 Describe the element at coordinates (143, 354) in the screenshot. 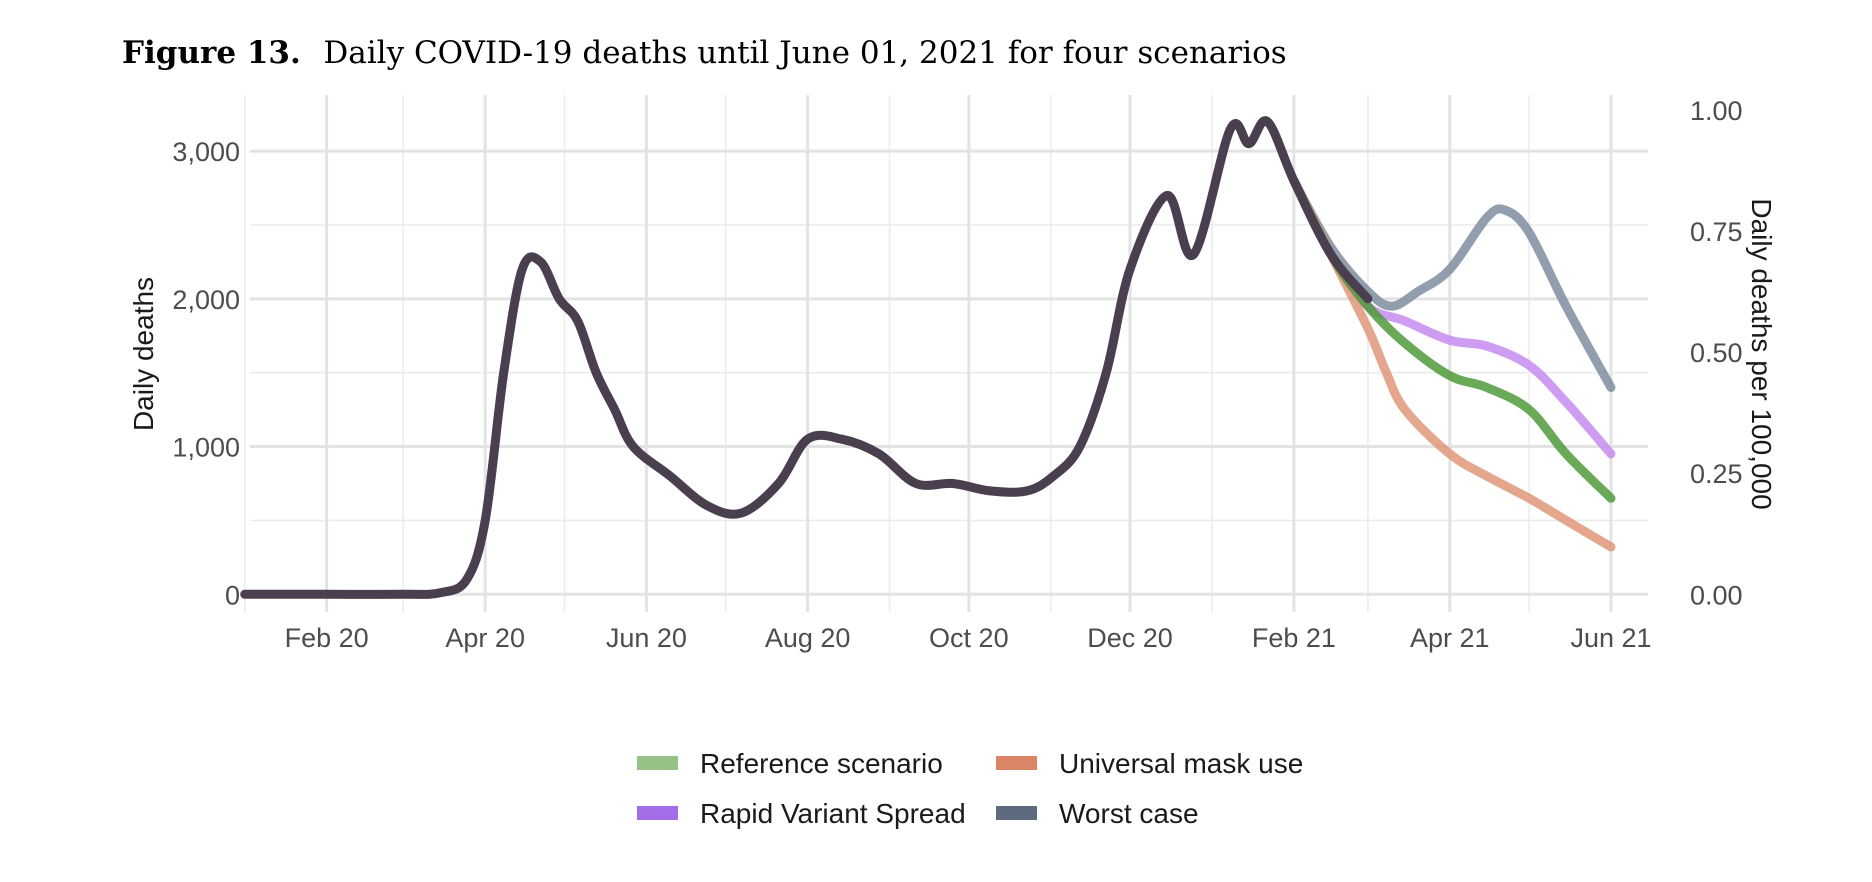

I see `y-axis-title: Daily deaths` at that location.